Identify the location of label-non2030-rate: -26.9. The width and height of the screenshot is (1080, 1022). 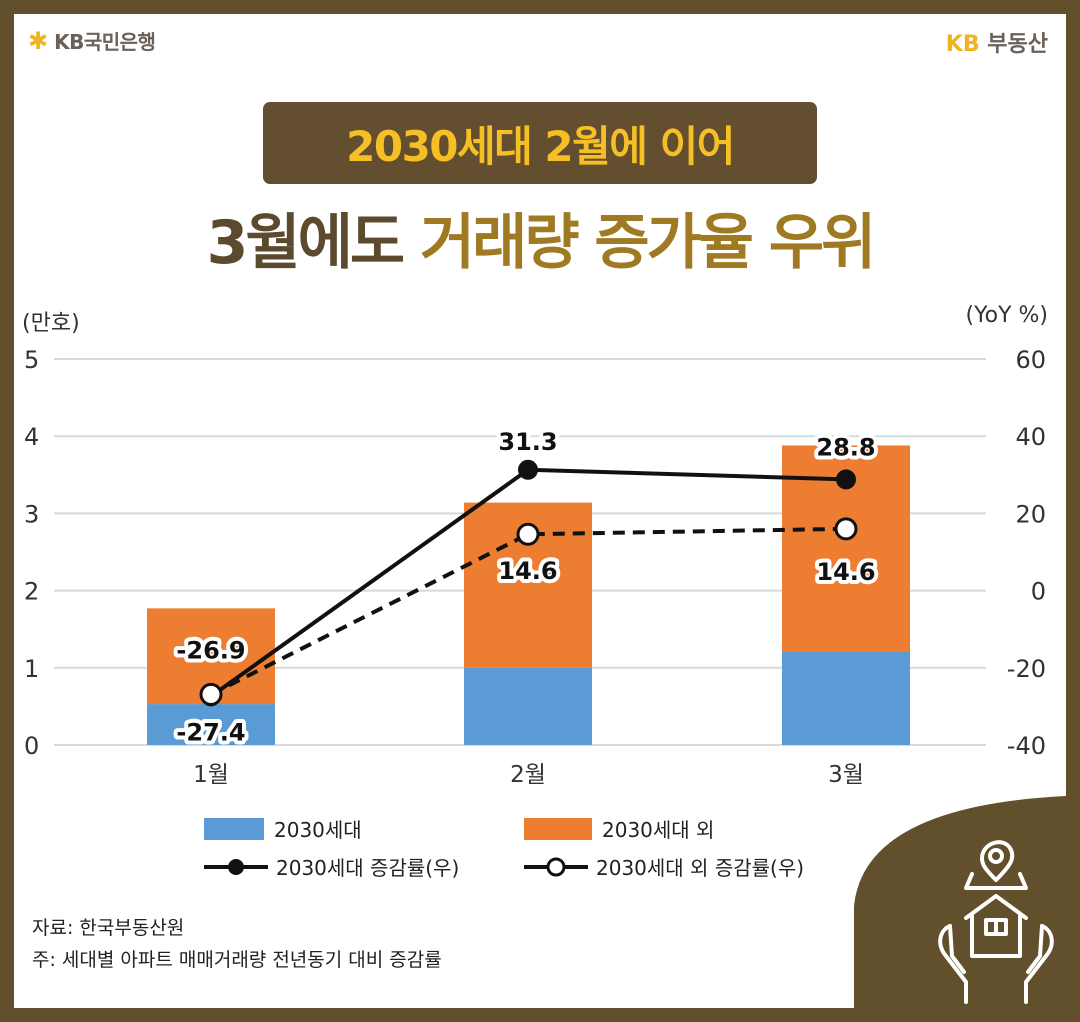
(210, 650).